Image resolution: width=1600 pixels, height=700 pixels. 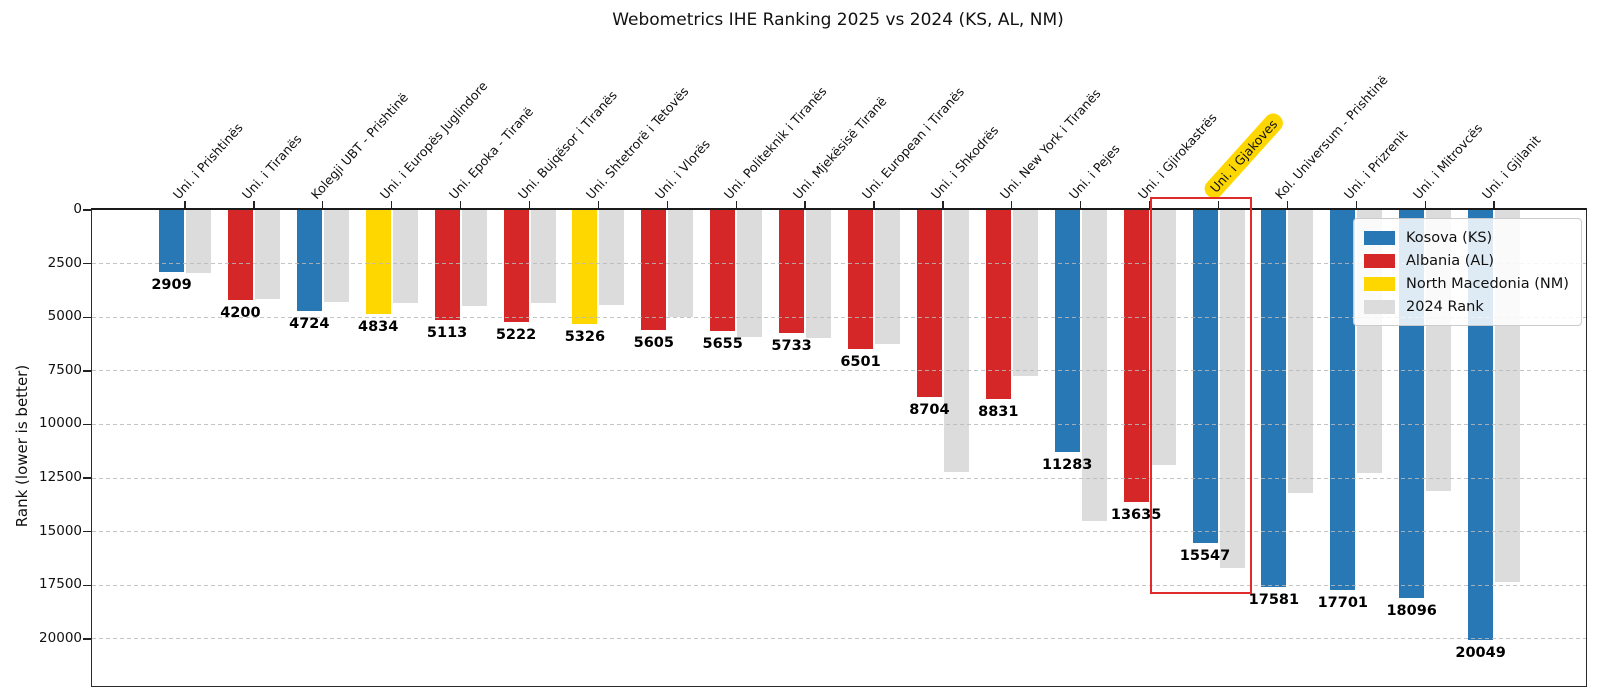 I want to click on y-tick-label: 2500, so click(x=64, y=262).